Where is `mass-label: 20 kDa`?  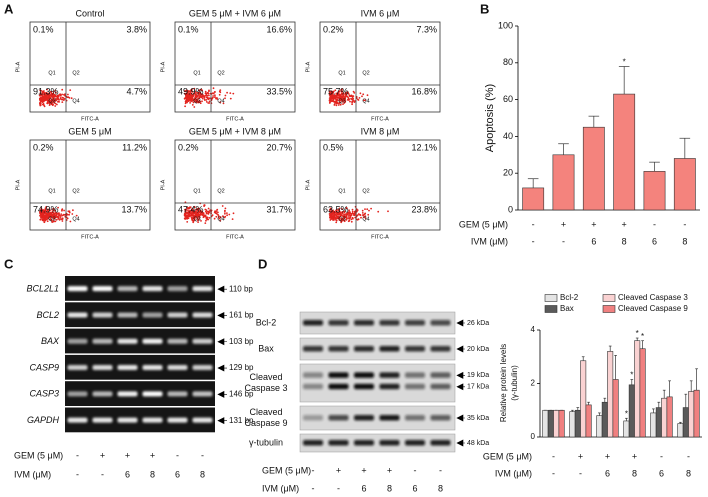 mass-label: 20 kDa is located at coordinates (478, 349).